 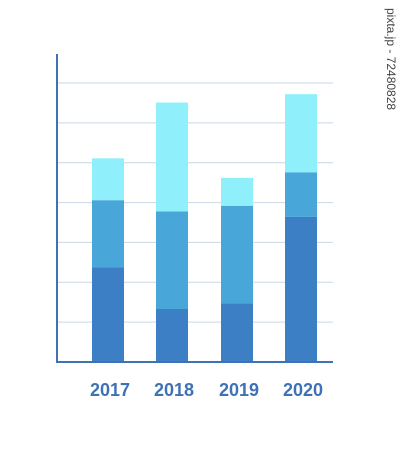 What do you see at coordinates (110, 390) in the screenshot?
I see `x-tick-label-2017: 2017` at bounding box center [110, 390].